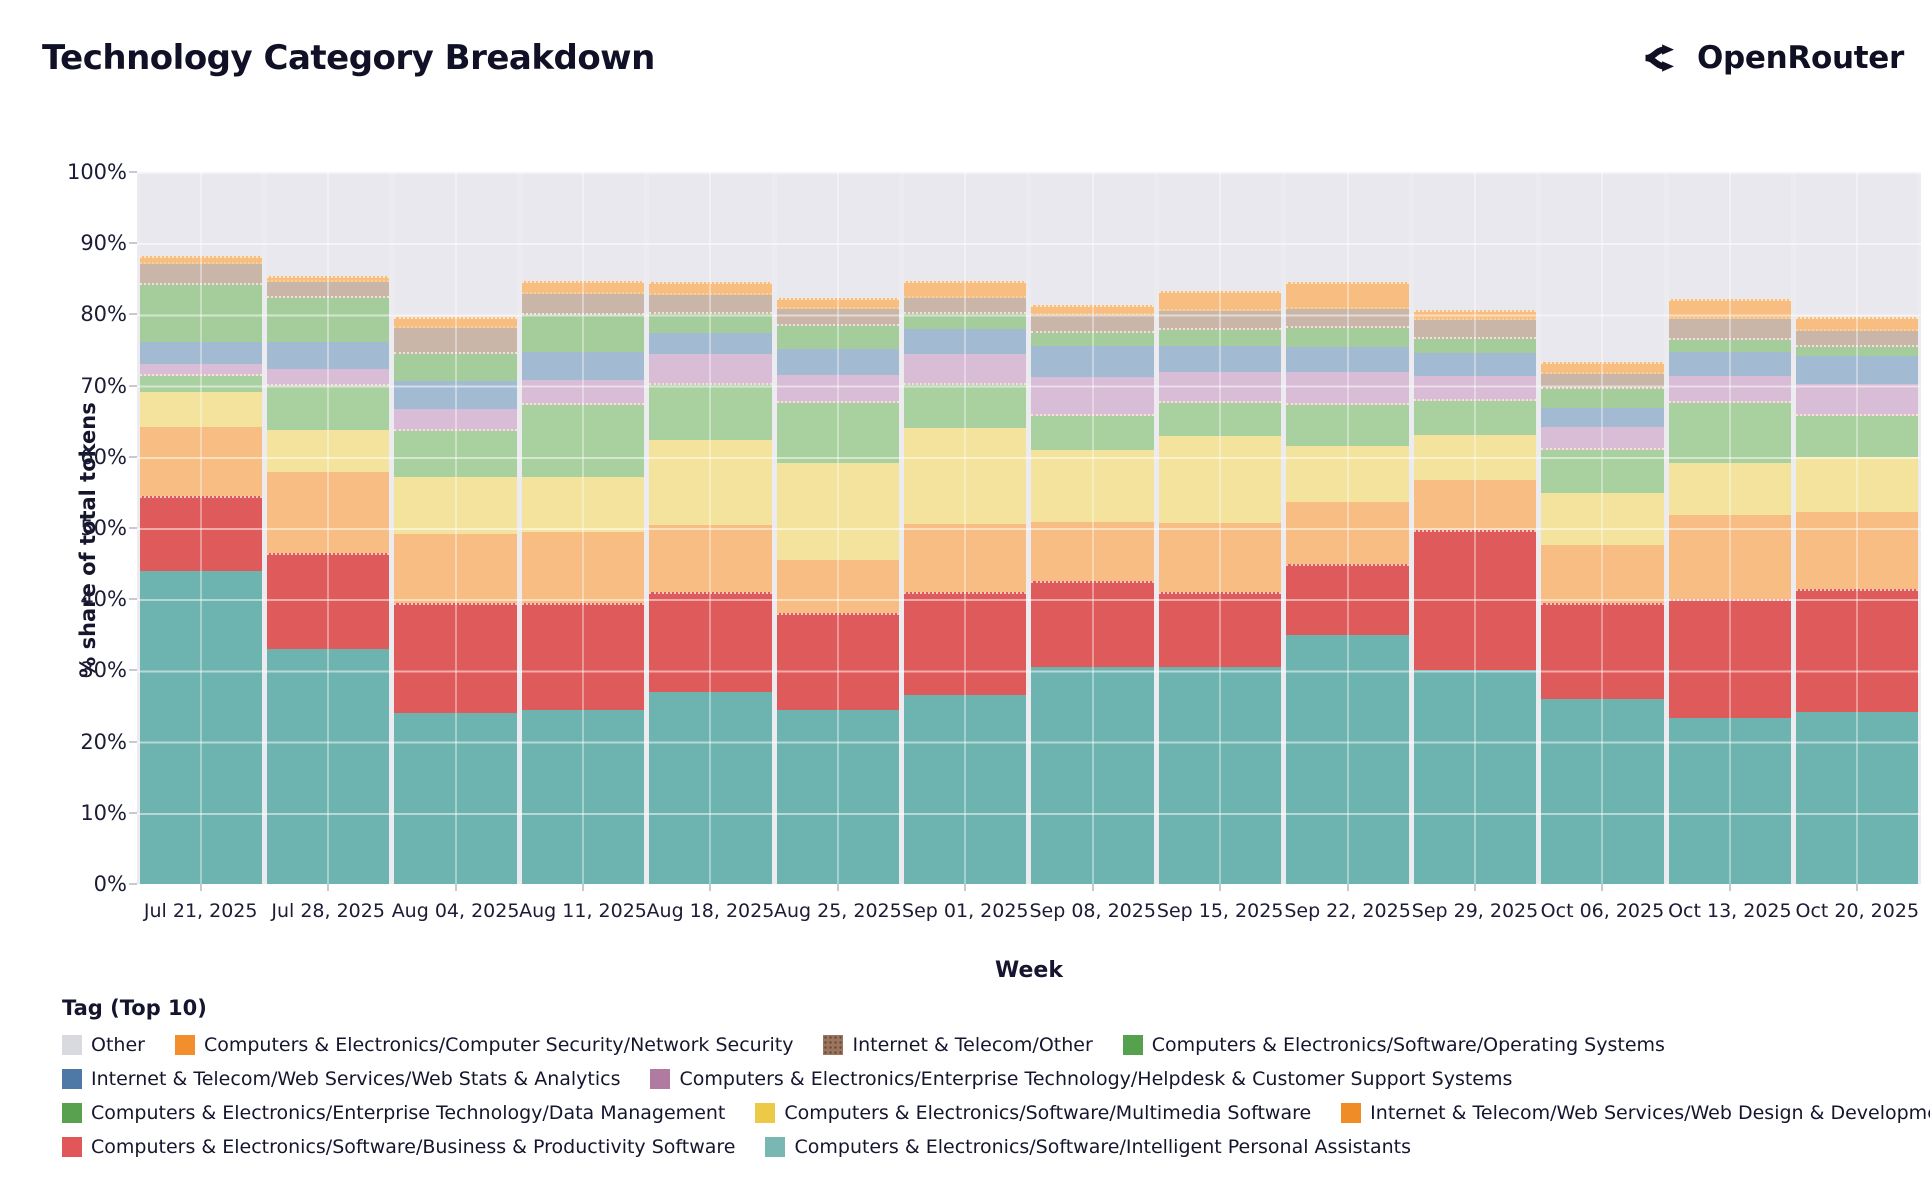 The height and width of the screenshot is (1178, 1930). Describe the element at coordinates (103, 1045) in the screenshot. I see `legend-item-other: Other` at that location.